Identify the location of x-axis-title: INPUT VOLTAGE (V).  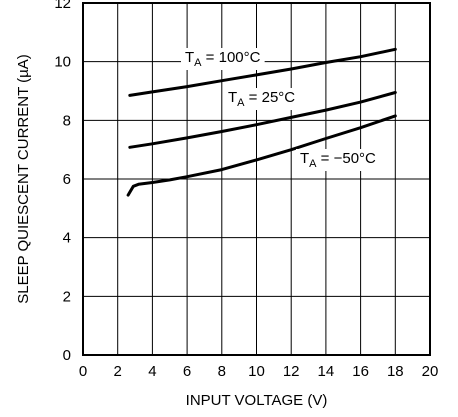
(257, 400).